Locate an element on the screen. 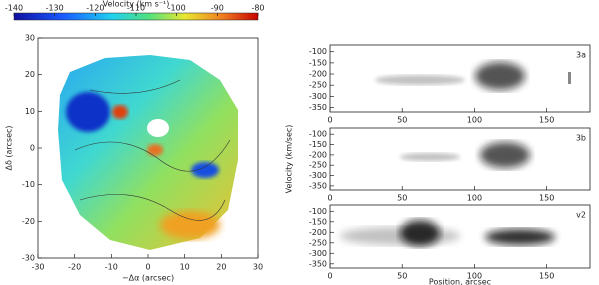 The width and height of the screenshot is (599, 285). x-tick-label: 20 is located at coordinates (221, 267).